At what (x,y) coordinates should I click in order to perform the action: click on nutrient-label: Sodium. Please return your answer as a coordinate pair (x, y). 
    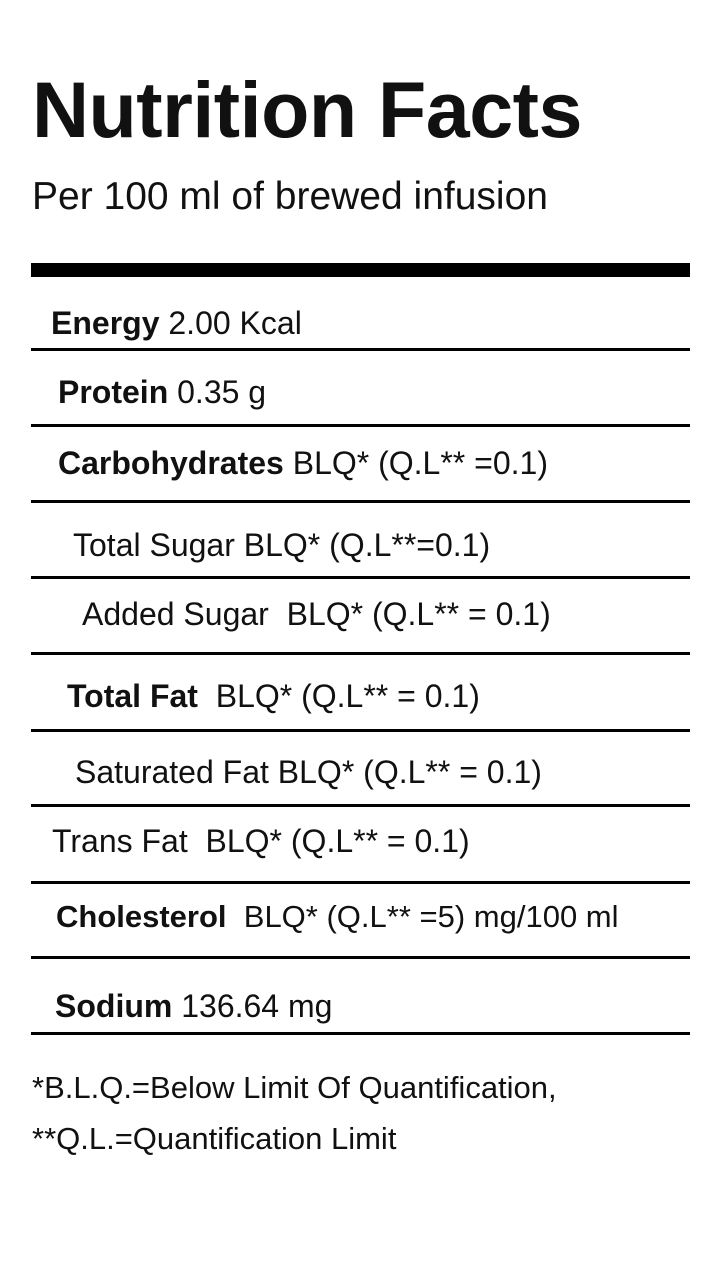
    Looking at the image, I should click on (114, 1006).